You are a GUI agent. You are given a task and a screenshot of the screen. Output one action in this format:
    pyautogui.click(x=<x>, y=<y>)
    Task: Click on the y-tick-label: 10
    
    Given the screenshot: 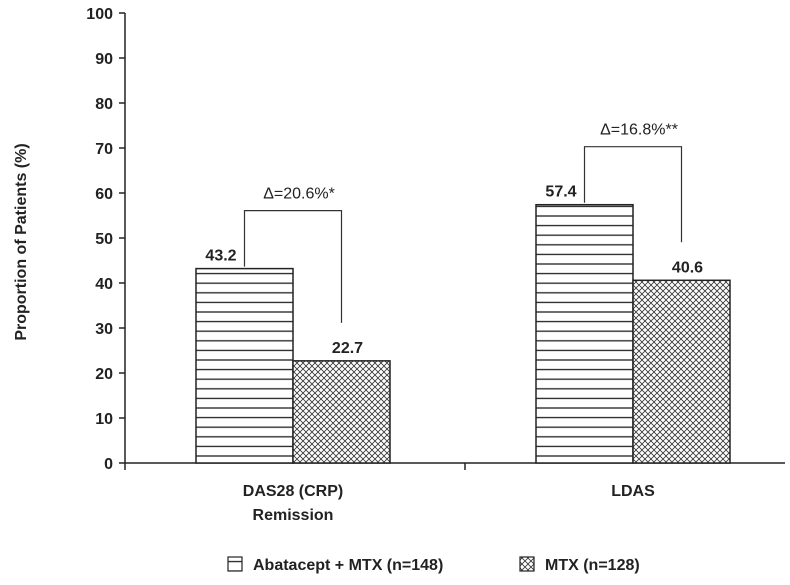 What is the action you would take?
    pyautogui.click(x=104, y=419)
    